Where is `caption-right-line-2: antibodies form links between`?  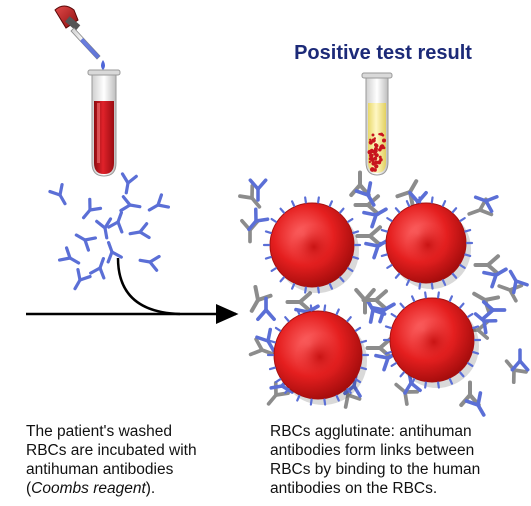
caption-right-line-2: antibodies form links between is located at coordinates (400, 450).